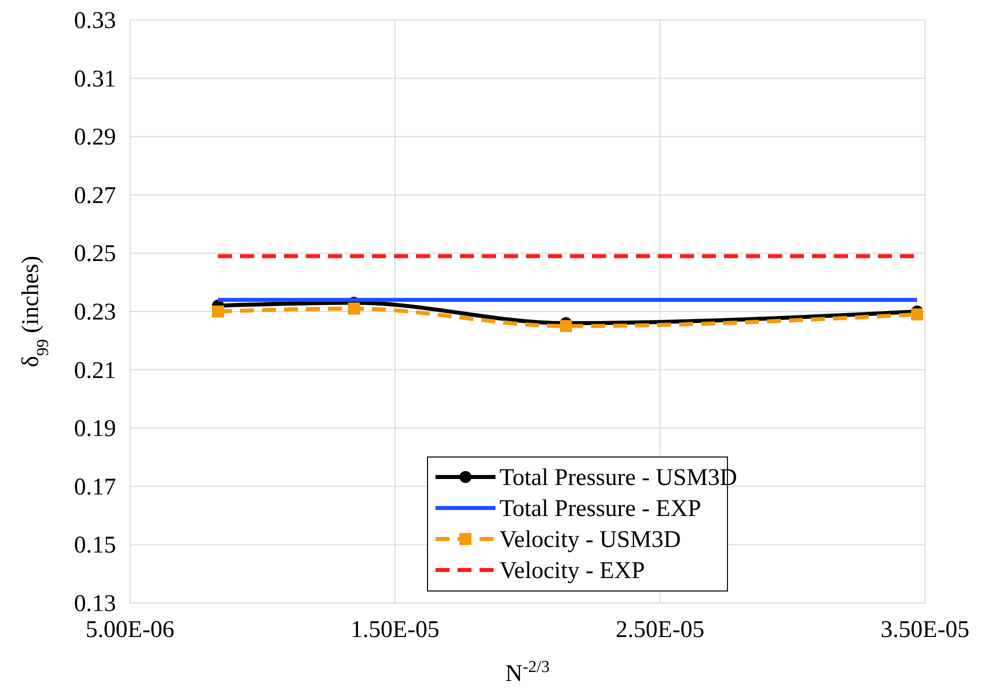 The image size is (987, 693). I want to click on y-tick-label: 0.15, so click(95, 545).